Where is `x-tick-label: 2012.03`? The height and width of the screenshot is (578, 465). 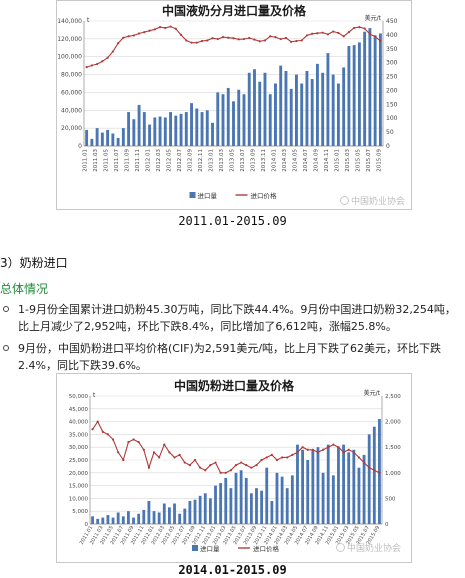 x-tick-label: 2012.03 is located at coordinates (159, 160).